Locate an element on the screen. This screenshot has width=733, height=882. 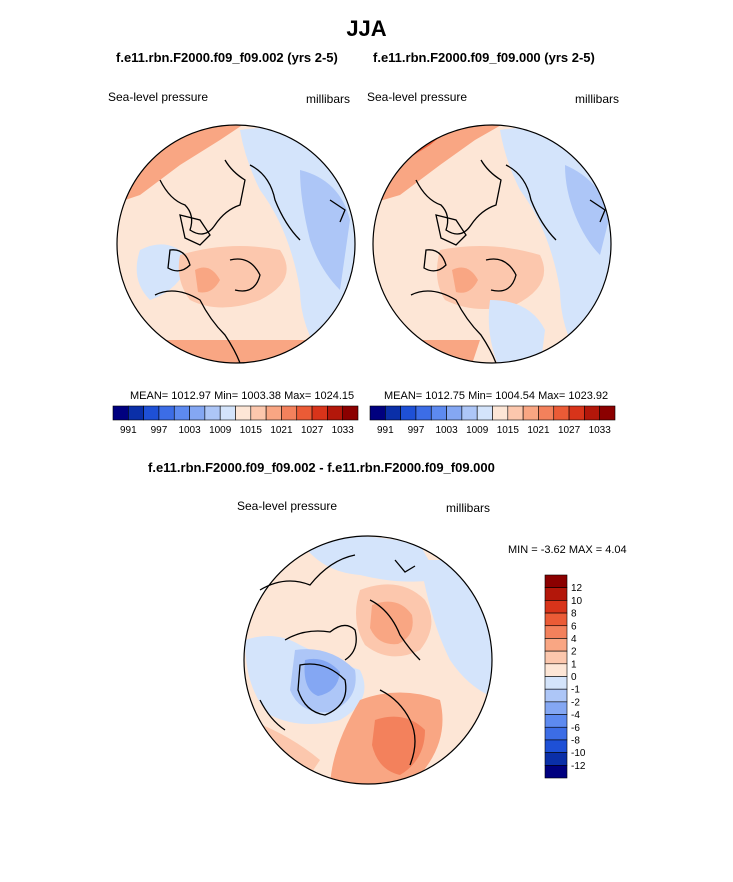
map1-coastlines is located at coordinates (250, 261).